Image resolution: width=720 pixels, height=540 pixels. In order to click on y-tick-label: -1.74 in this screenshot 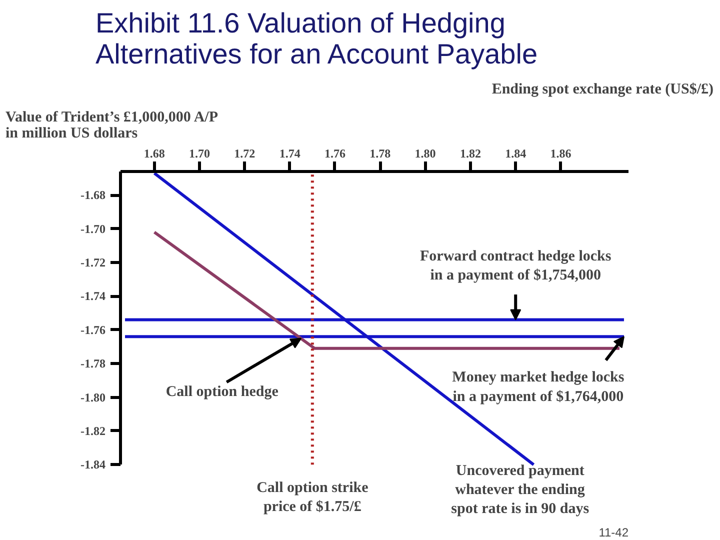, I will do `click(93, 296)`.